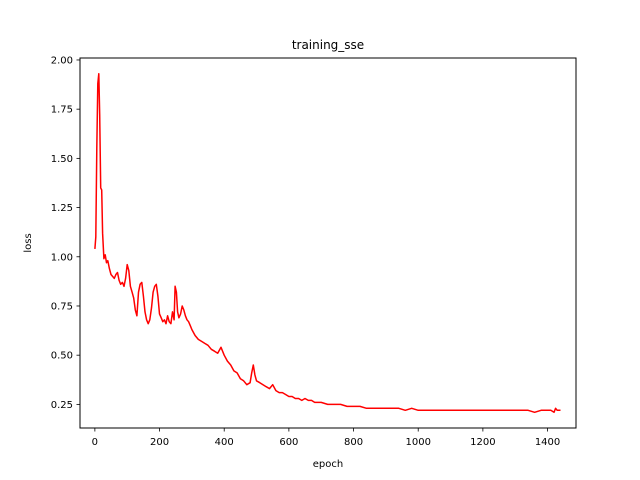 The image size is (640, 480). What do you see at coordinates (326, 438) in the screenshot?
I see `x-axis: 0 200 400 600 800 1000 1200 1400` at bounding box center [326, 438].